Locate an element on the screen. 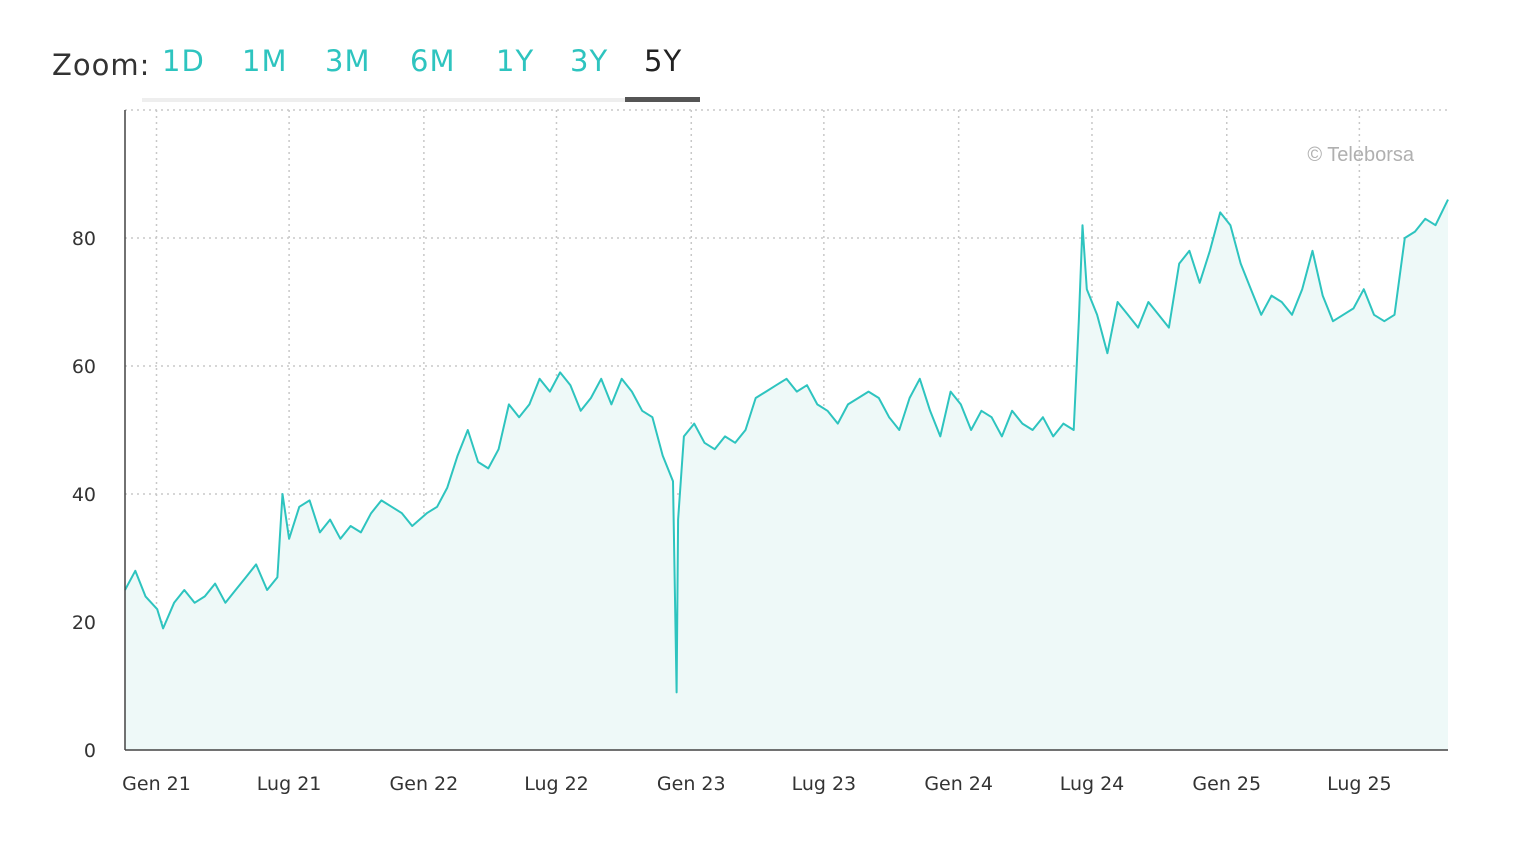 This screenshot has height=864, width=1526. y-tick-label: 80 is located at coordinates (84, 239).